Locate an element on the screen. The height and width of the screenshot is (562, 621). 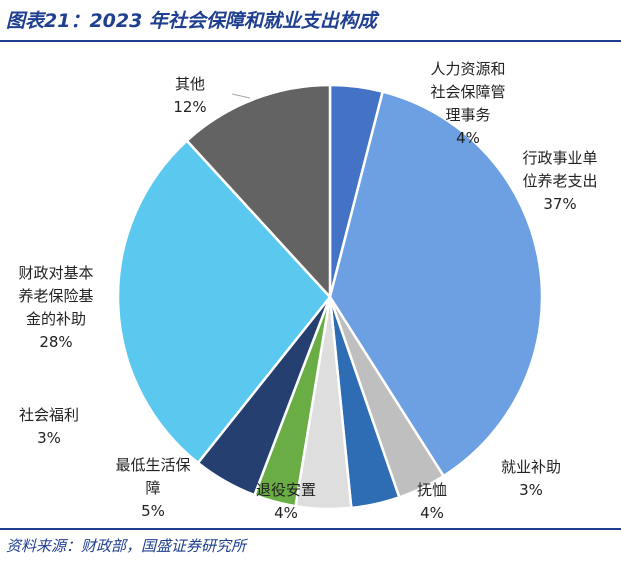
slice-label-4: 就业补助 3% is located at coordinates (531, 478).